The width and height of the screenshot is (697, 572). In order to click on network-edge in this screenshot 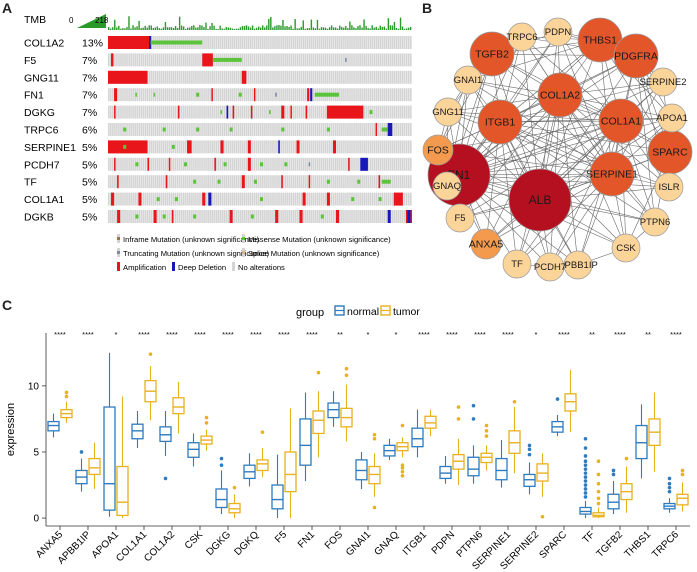, I will do `click(584, 154)`.